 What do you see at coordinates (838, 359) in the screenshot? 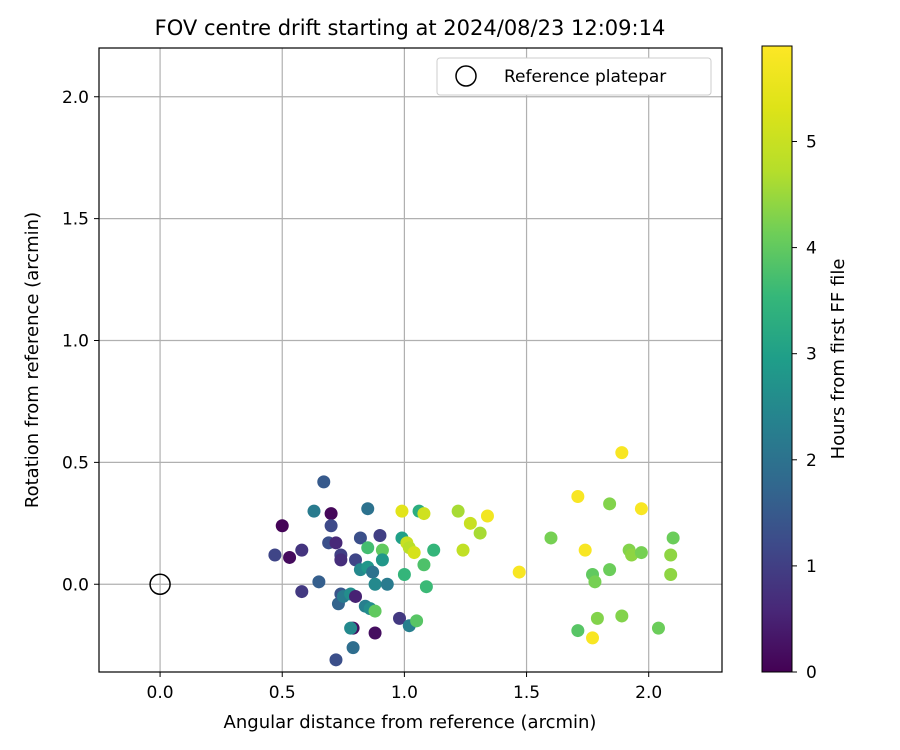
I see `colorbar-label: Hours from first FF file` at bounding box center [838, 359].